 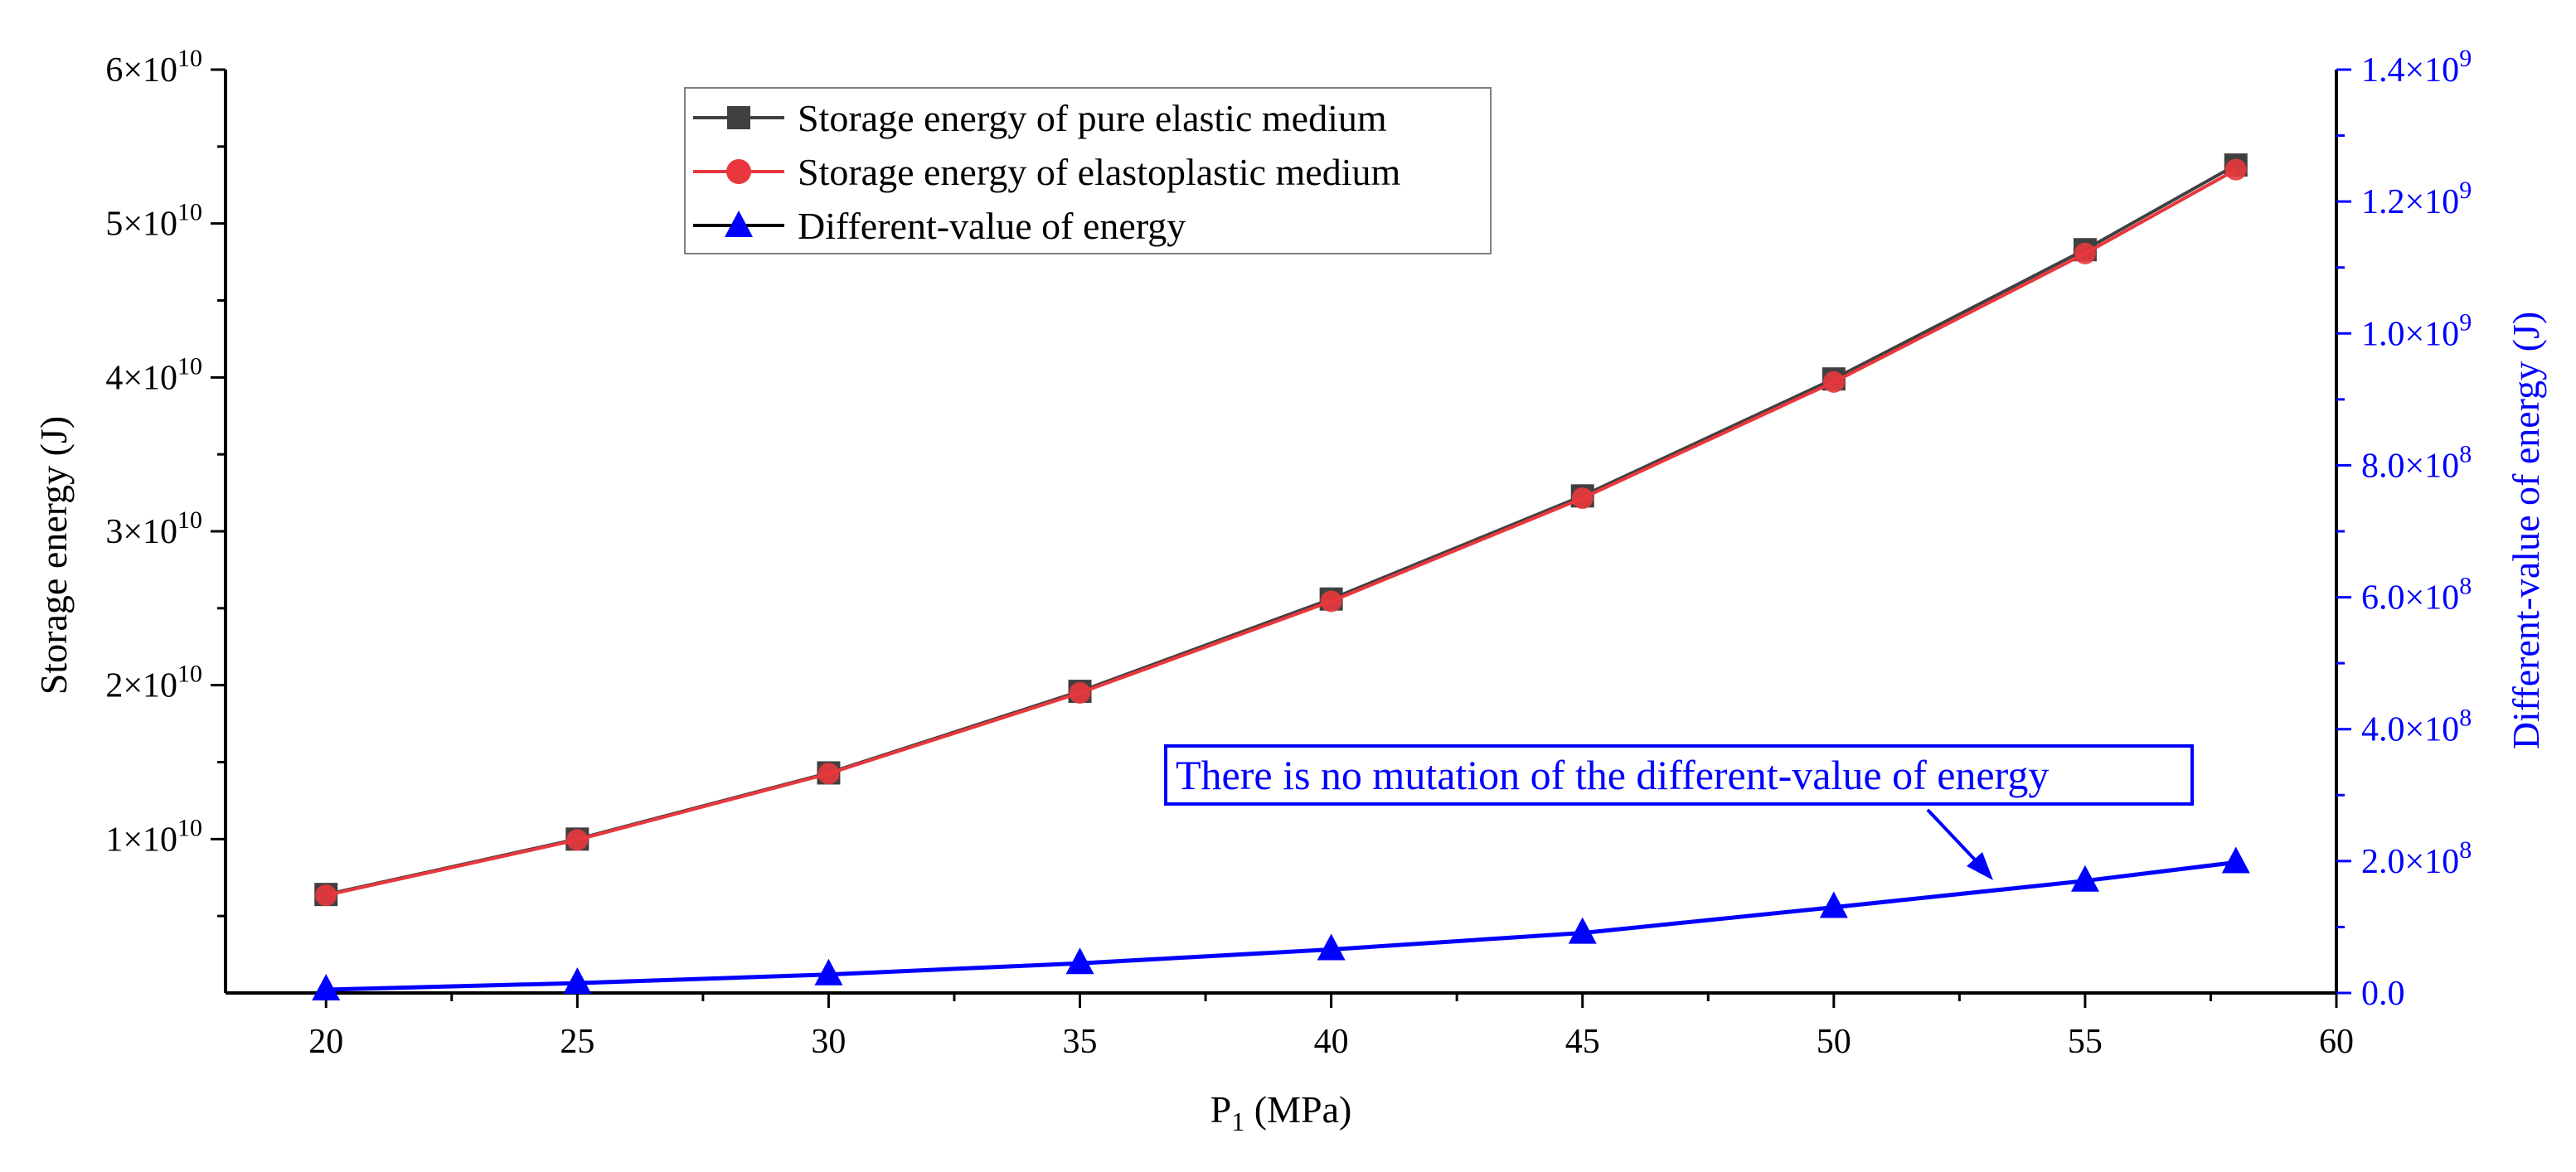 What do you see at coordinates (992, 226) in the screenshot?
I see `legend-label-difference: Different-value of energy` at bounding box center [992, 226].